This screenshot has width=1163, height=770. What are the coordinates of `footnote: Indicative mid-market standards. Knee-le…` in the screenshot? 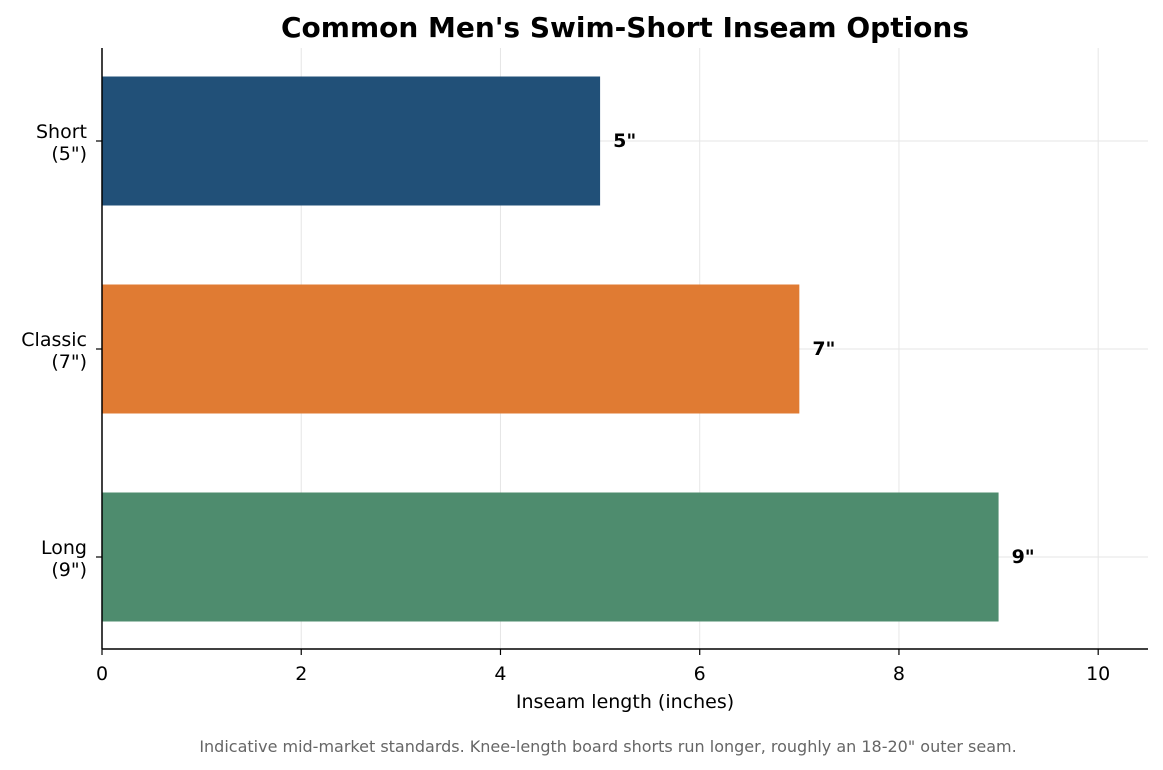 It's located at (607, 746).